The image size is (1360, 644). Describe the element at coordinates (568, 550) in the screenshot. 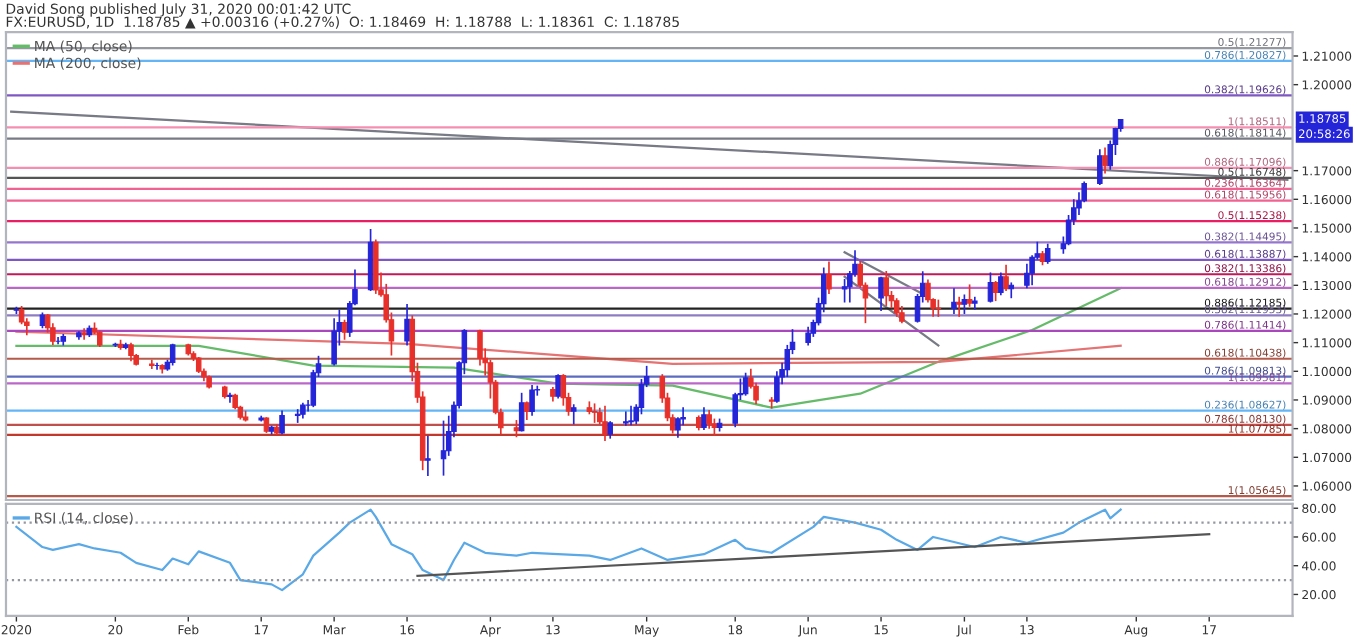

I see `line-series` at that location.